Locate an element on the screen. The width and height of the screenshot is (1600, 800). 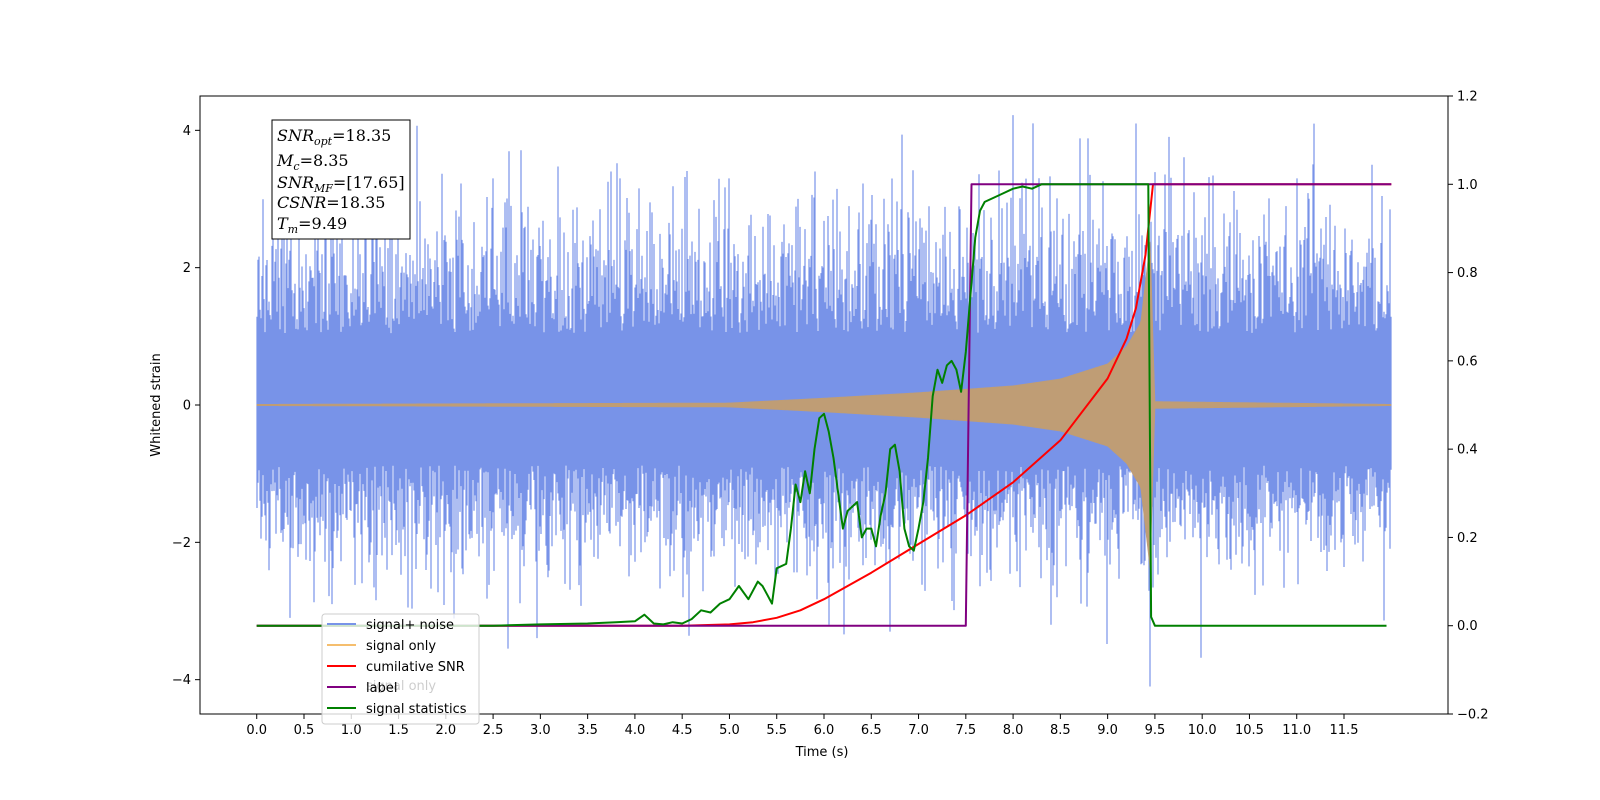
y-tick-label: 2 is located at coordinates (187, 268).